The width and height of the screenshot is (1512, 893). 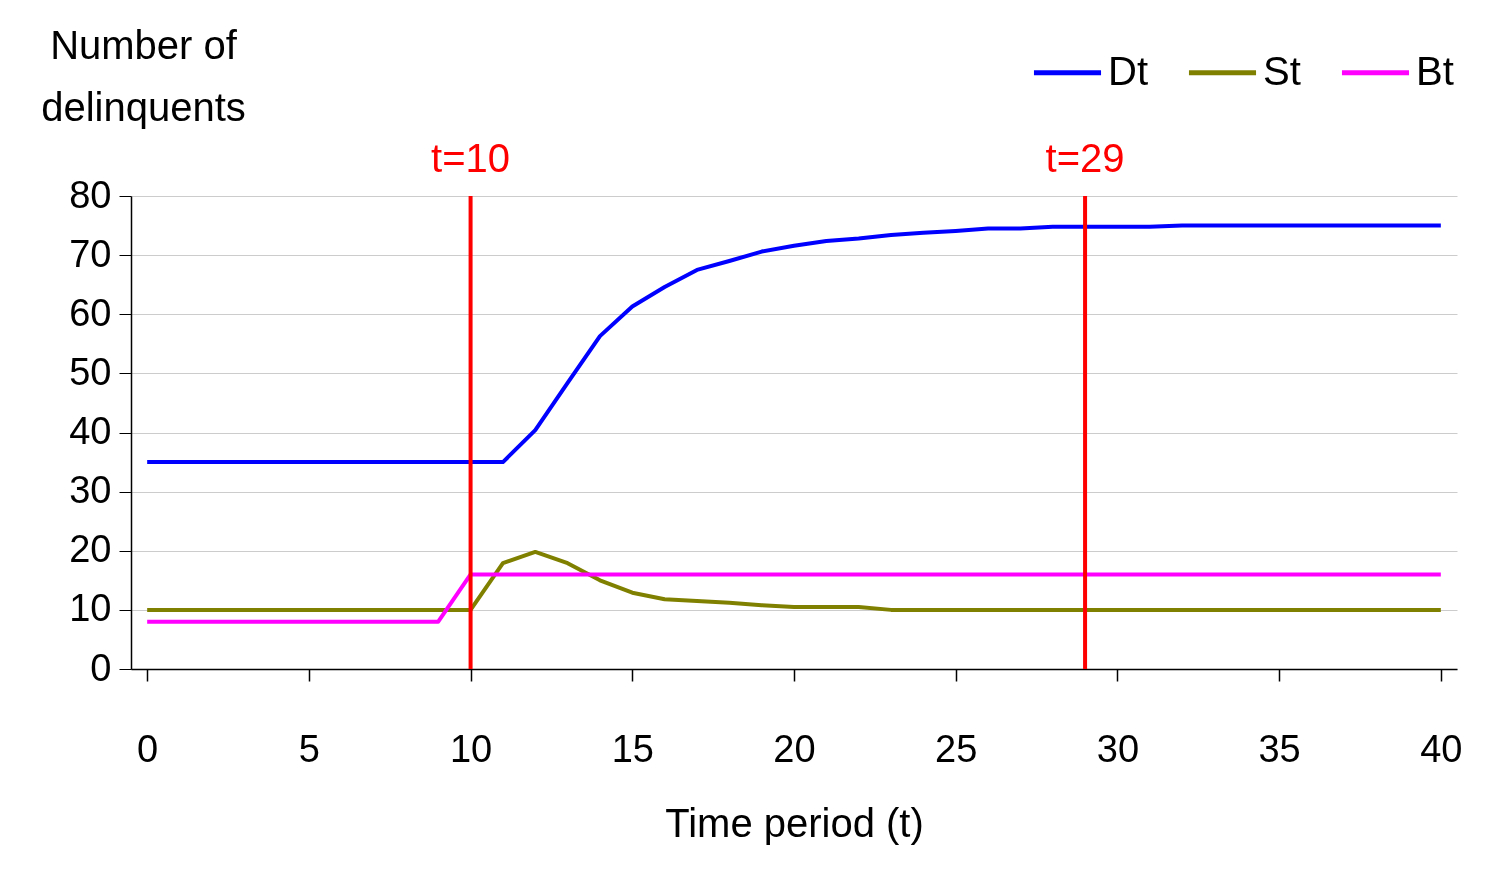 What do you see at coordinates (90, 371) in the screenshot?
I see `y-tick-label: 50` at bounding box center [90, 371].